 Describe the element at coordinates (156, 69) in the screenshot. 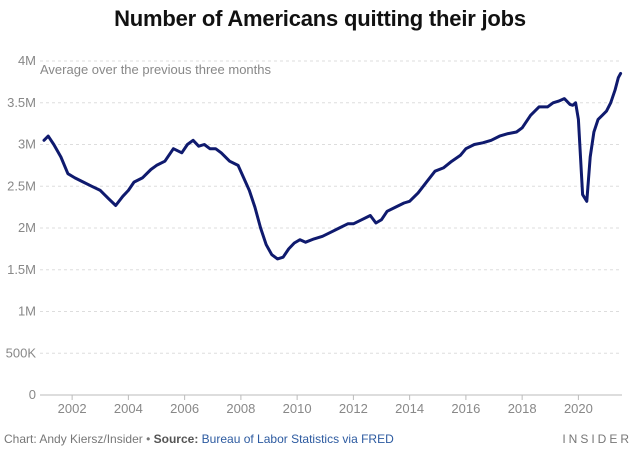

I see `chart-subtitle: Average over the previous three months` at that location.